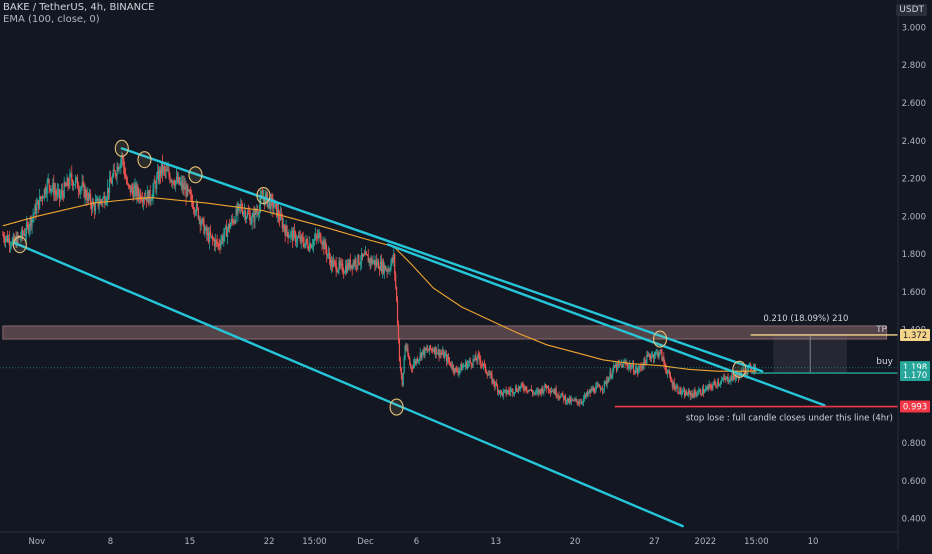 The width and height of the screenshot is (932, 554). Describe the element at coordinates (884, 362) in the screenshot. I see `buy-label: buy` at that location.